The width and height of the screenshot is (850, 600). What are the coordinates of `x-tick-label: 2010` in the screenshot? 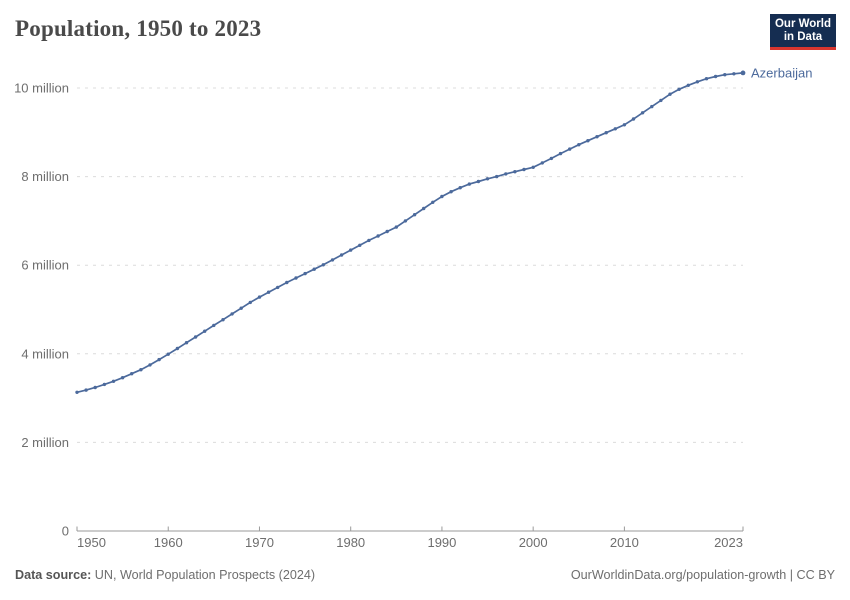 It's located at (624, 542).